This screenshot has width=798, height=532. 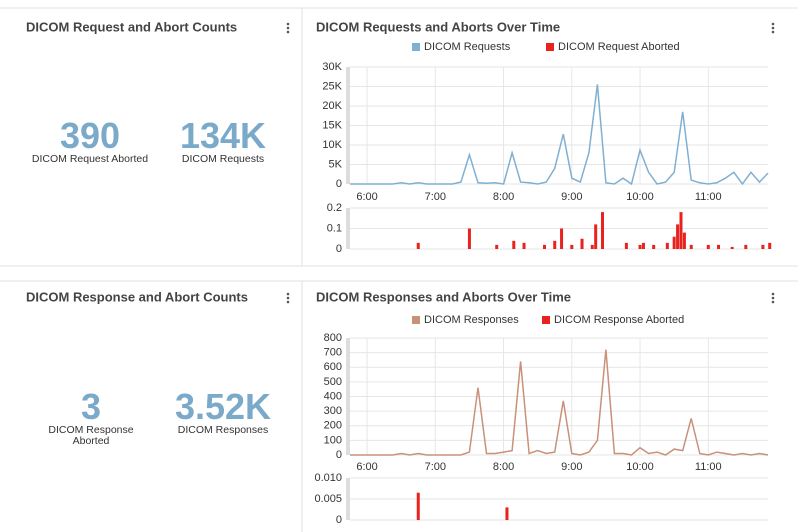 What do you see at coordinates (619, 47) in the screenshot?
I see `legend-label: DICOM Request Aborted` at bounding box center [619, 47].